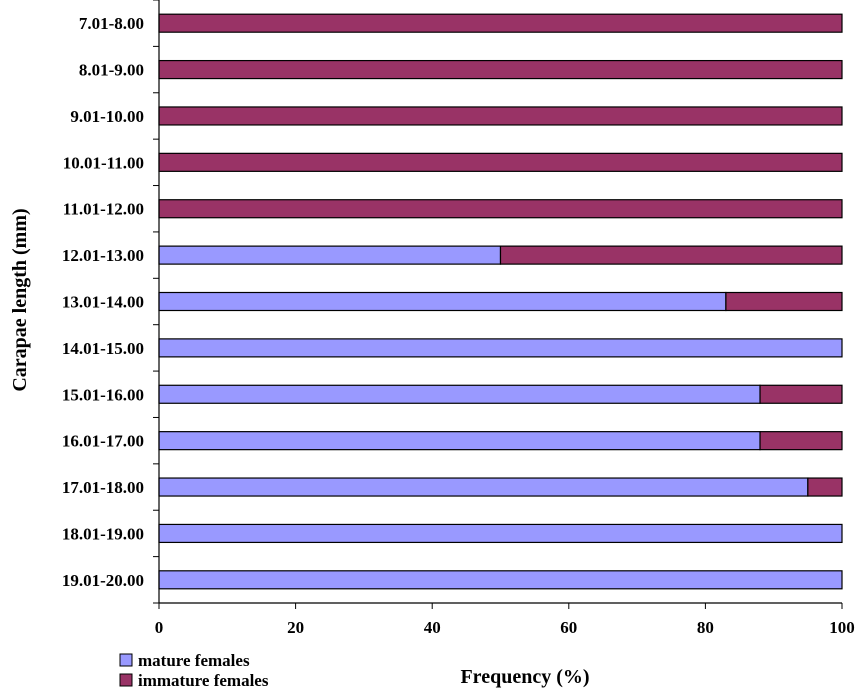  What do you see at coordinates (103, 533) in the screenshot?
I see `y-tick-label: 18.01-19.00` at bounding box center [103, 533].